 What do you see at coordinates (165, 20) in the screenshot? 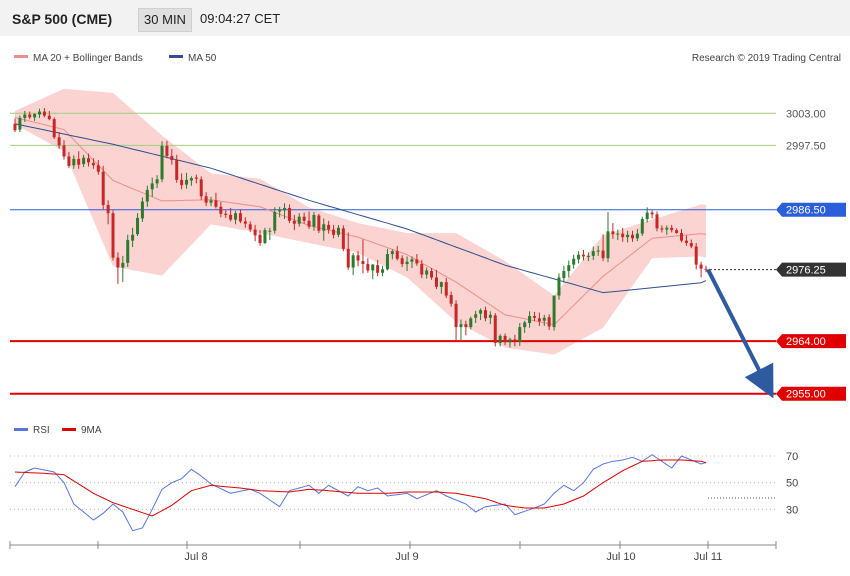
I see `timeframe-selector: 30 MIN` at bounding box center [165, 20].